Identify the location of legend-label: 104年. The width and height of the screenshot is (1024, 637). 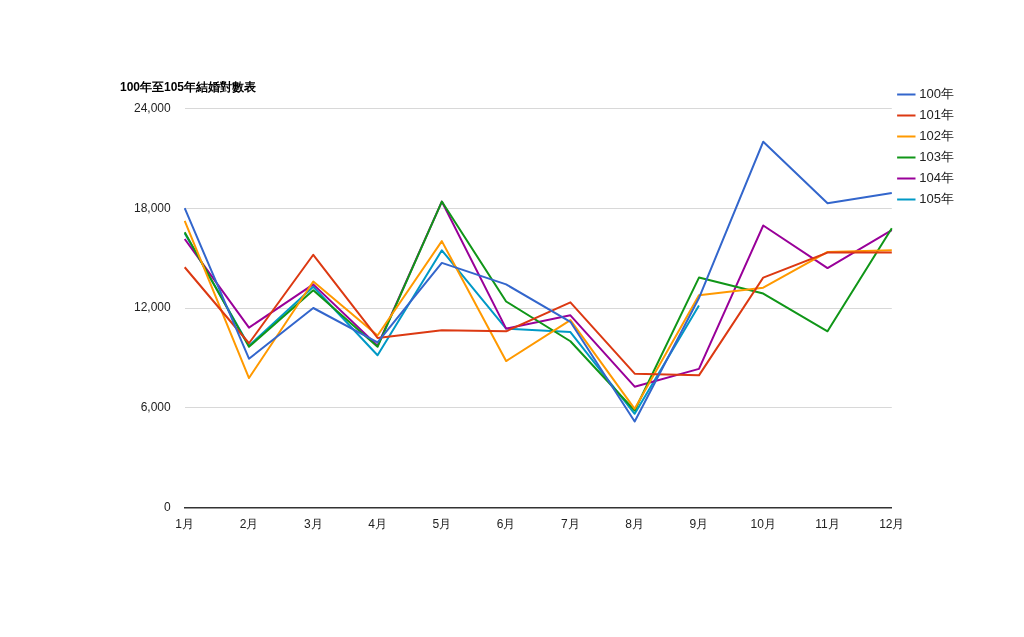
(937, 178).